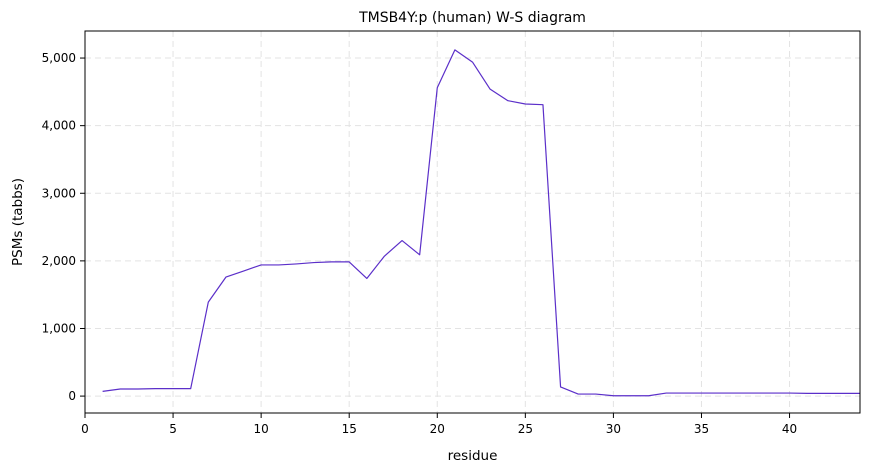  What do you see at coordinates (173, 429) in the screenshot?
I see `x-tick-label: 5` at bounding box center [173, 429].